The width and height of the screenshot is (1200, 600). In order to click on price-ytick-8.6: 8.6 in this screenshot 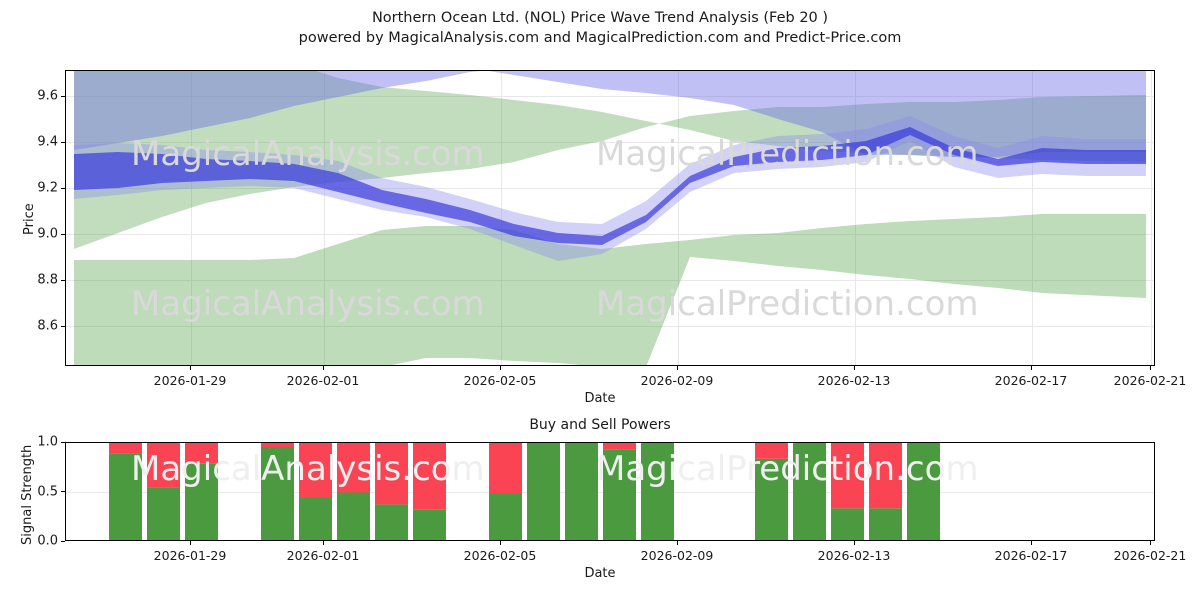, I will do `click(47, 326)`.